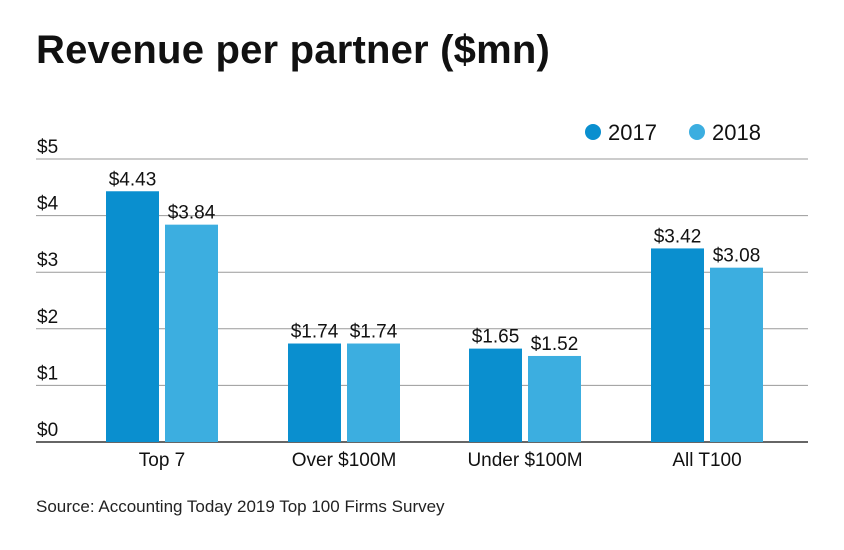 The image size is (844, 550). Describe the element at coordinates (524, 460) in the screenshot. I see `x-category-label: Under $100M` at that location.